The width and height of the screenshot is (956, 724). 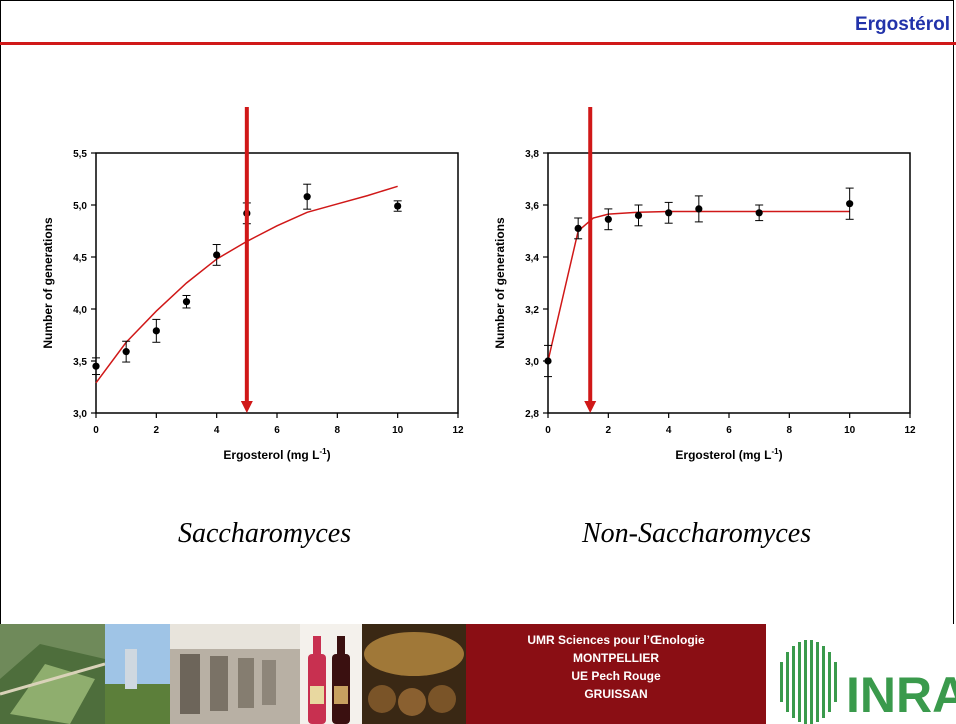 What do you see at coordinates (616, 658) in the screenshot?
I see `footer-line-2: MONTPELLIER` at bounding box center [616, 658].